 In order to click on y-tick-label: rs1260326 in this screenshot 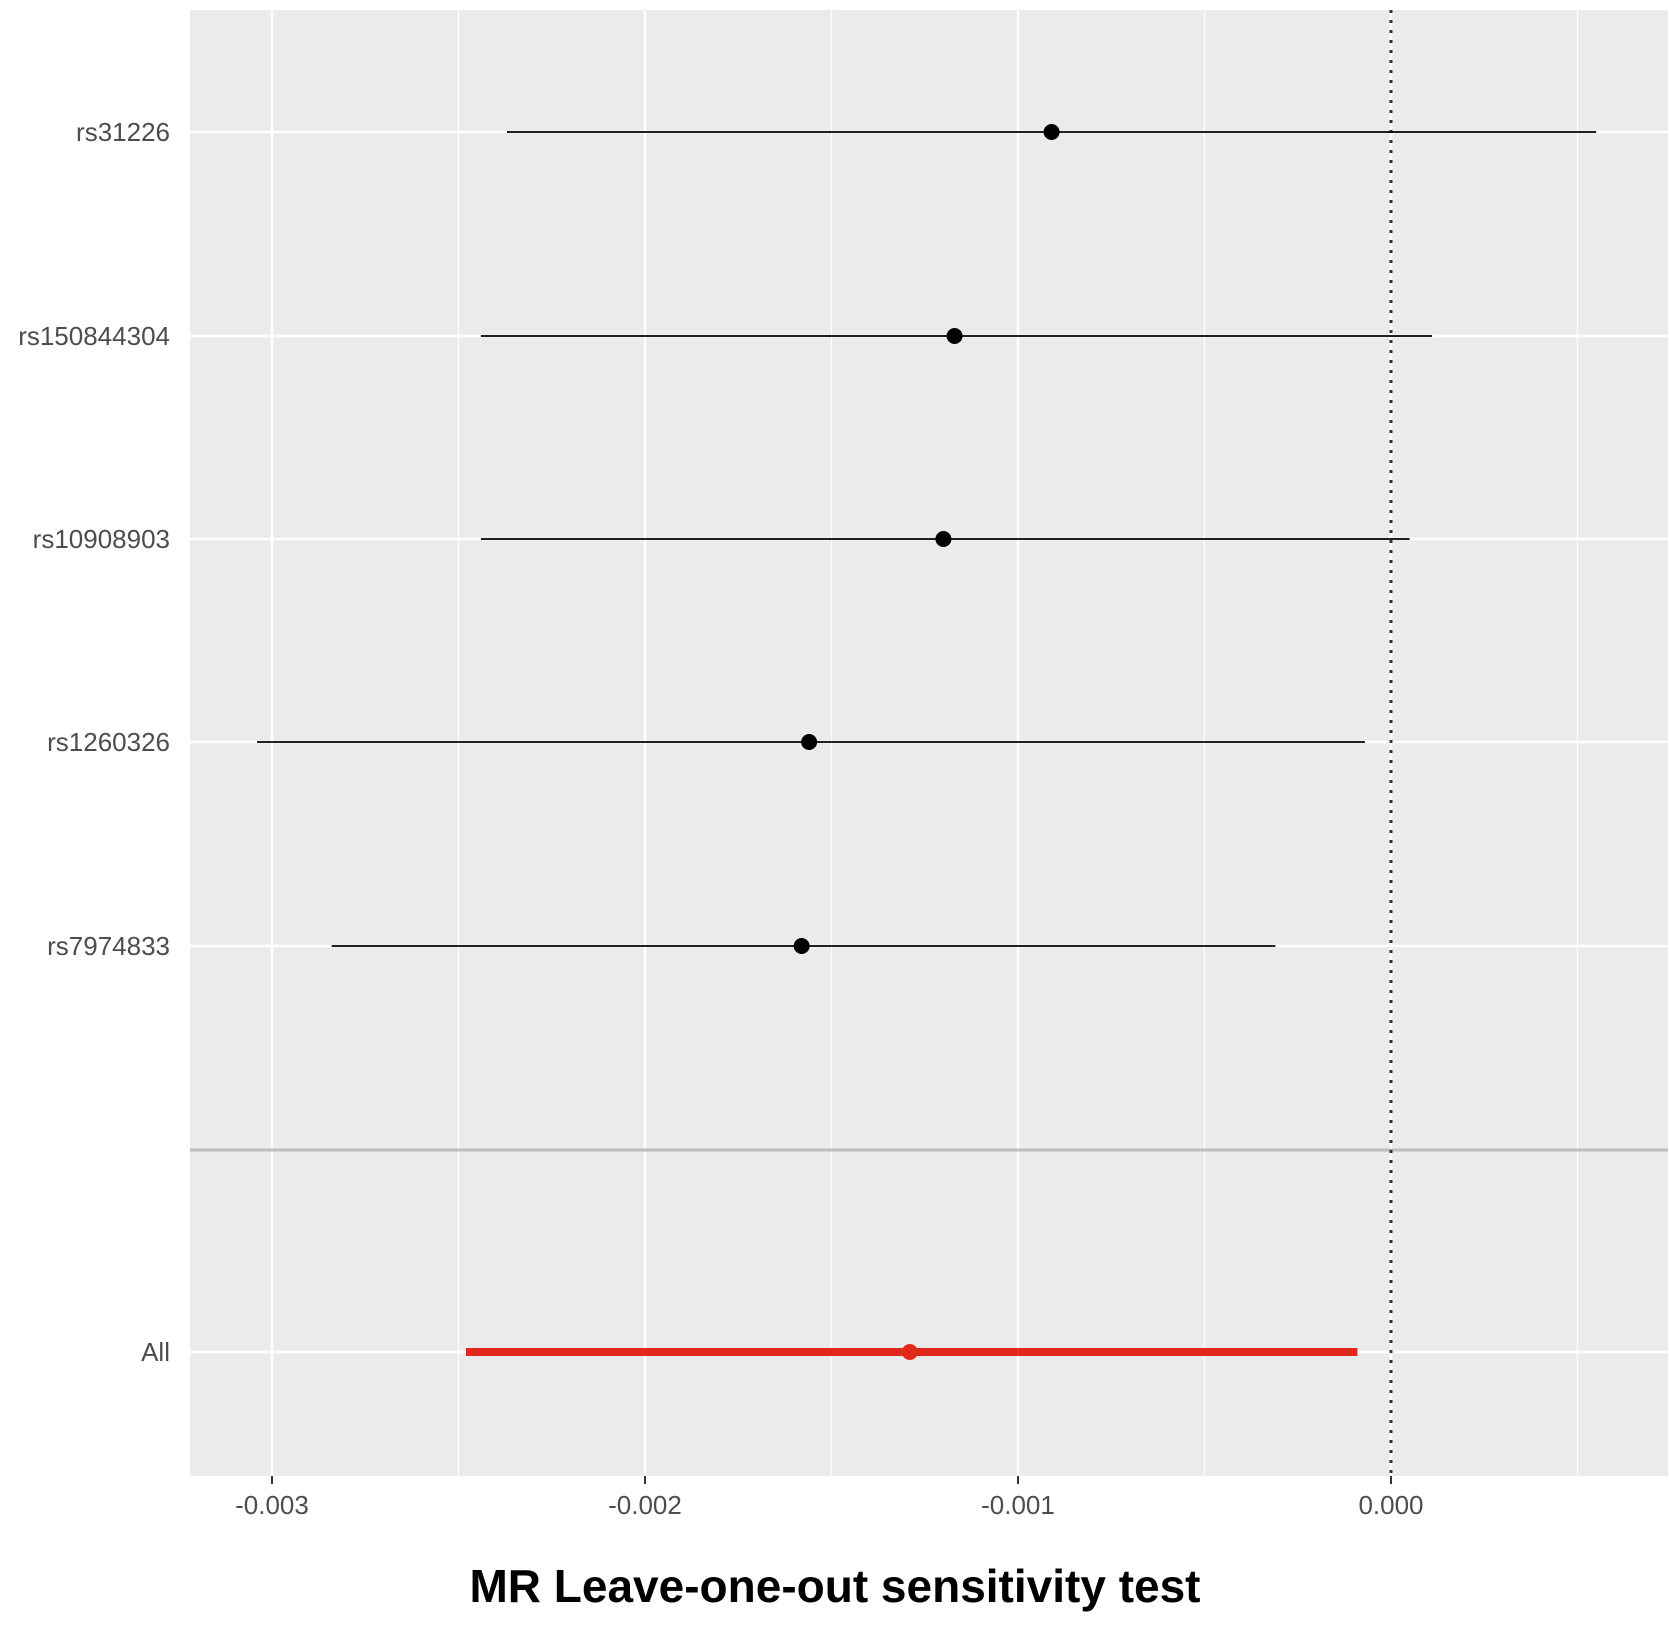, I will do `click(108, 742)`.